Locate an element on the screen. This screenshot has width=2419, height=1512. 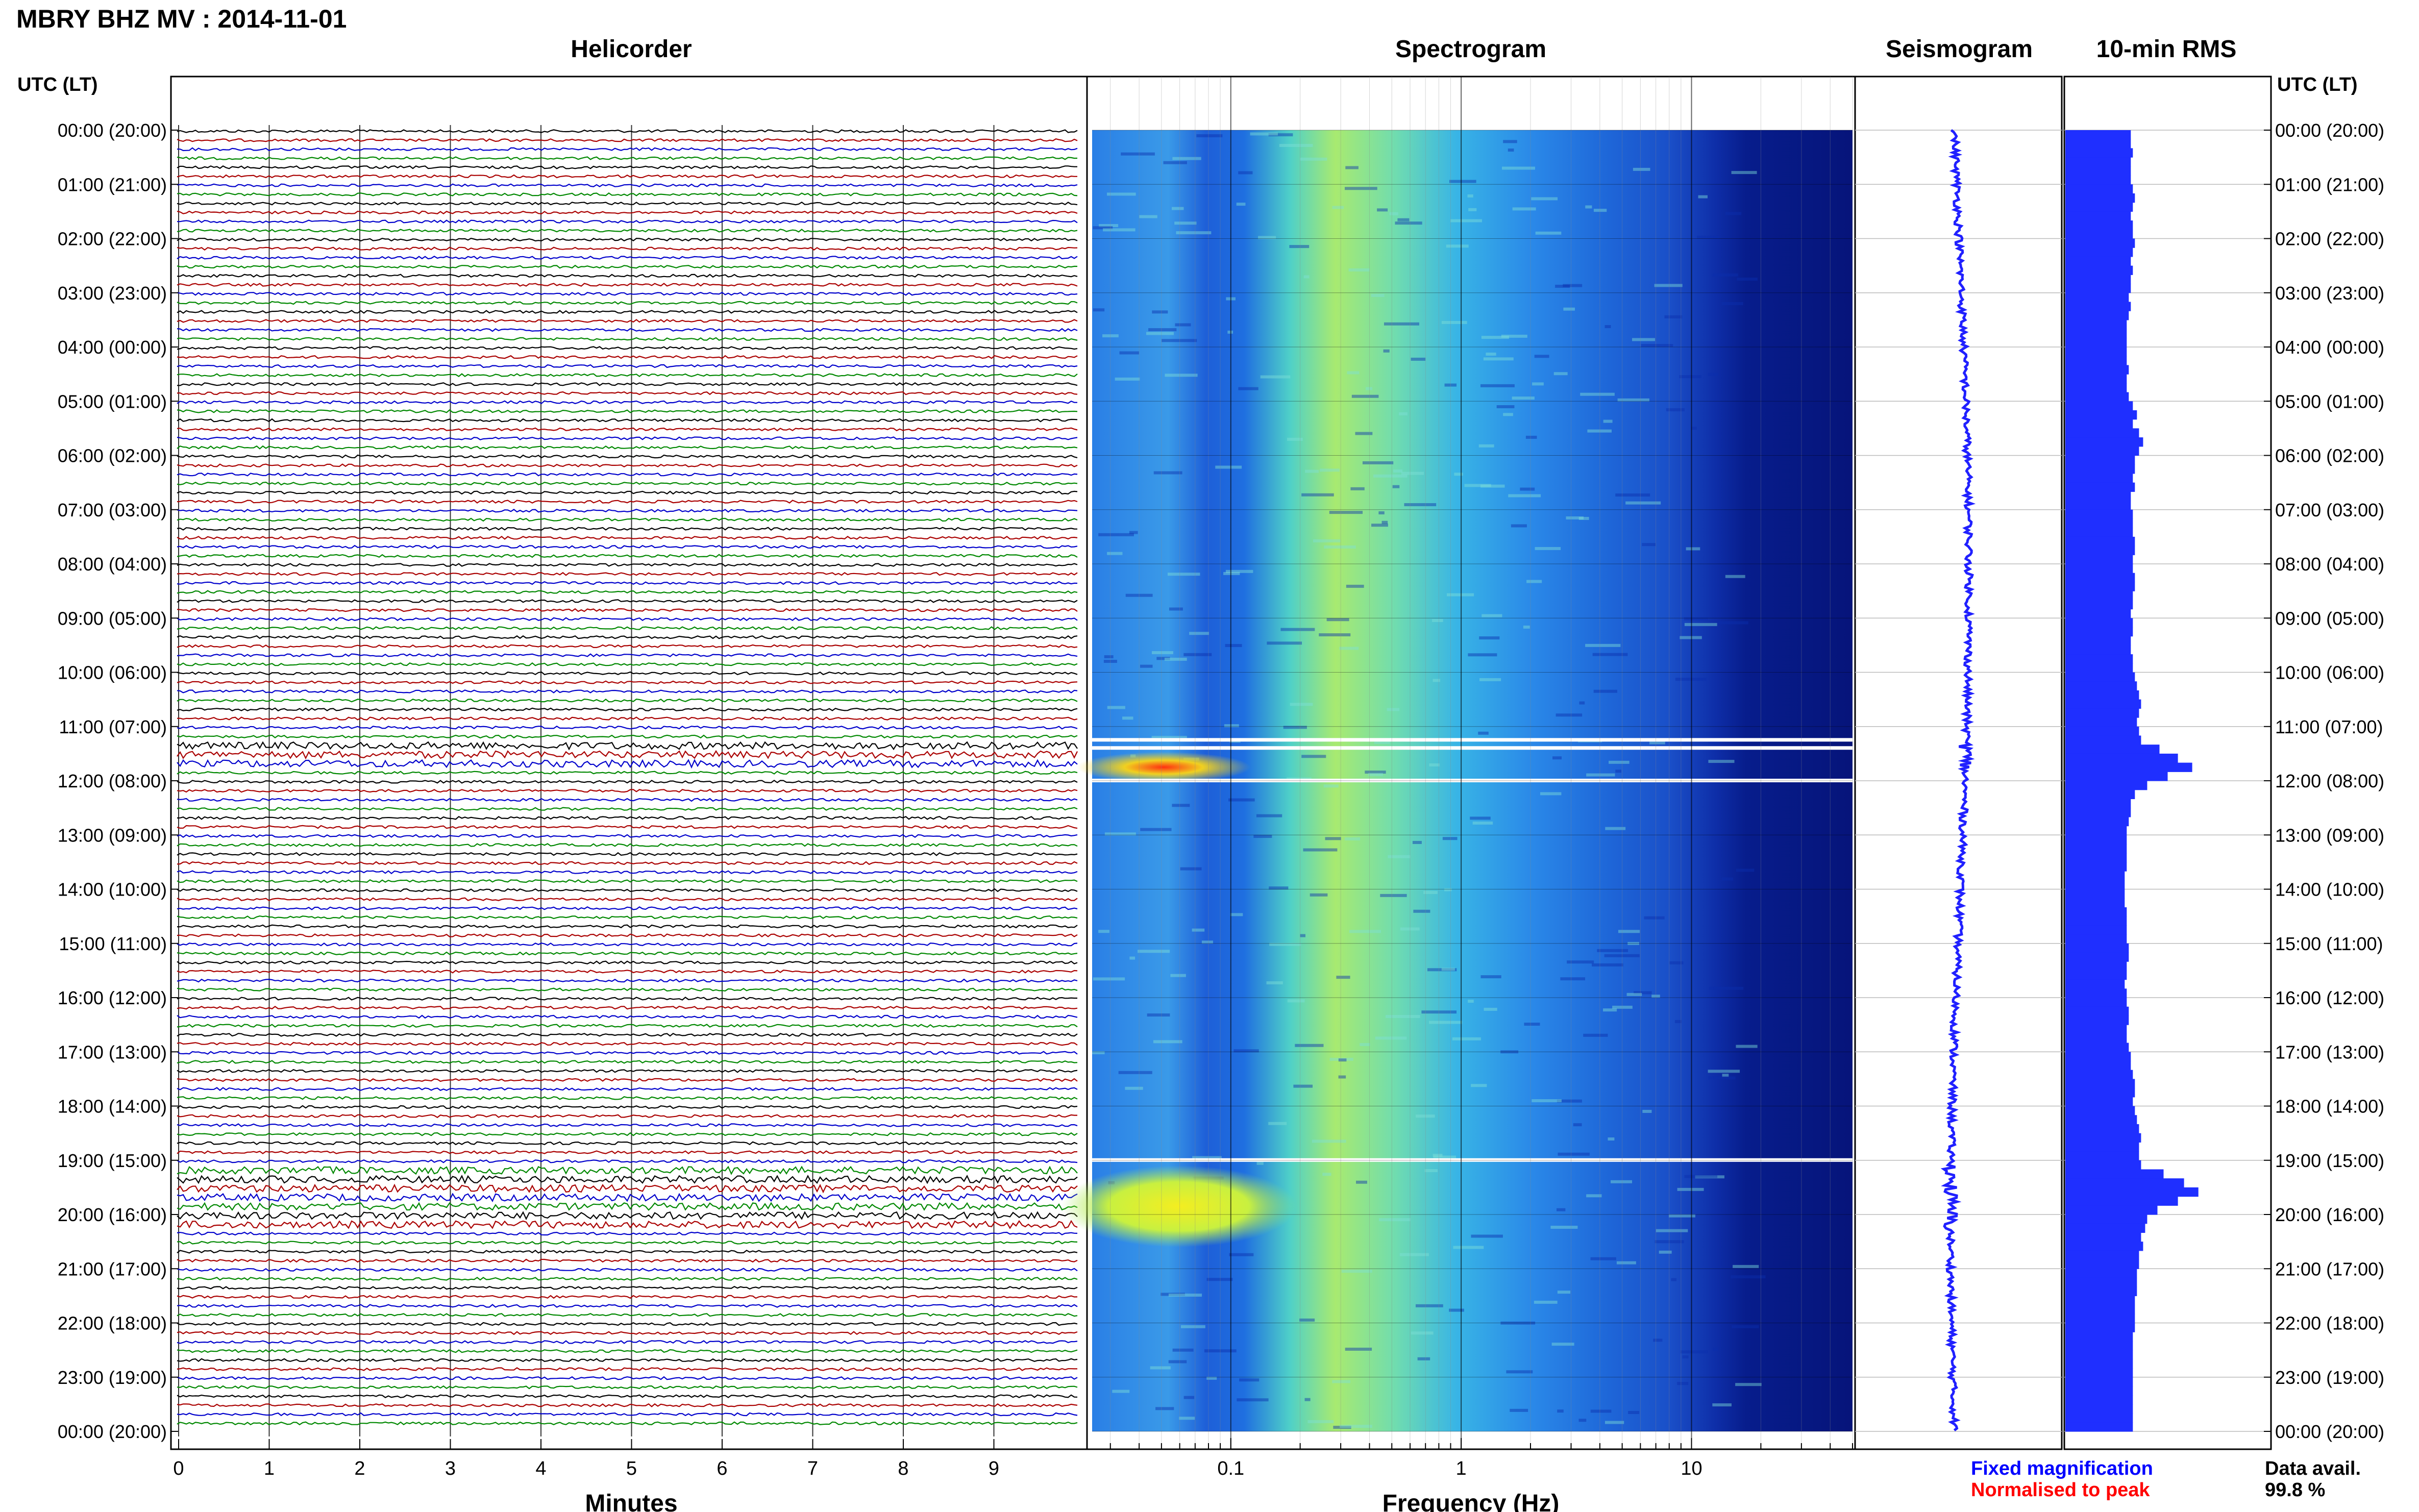
time-label-right: 02:00 (22:00) is located at coordinates (2329, 239).